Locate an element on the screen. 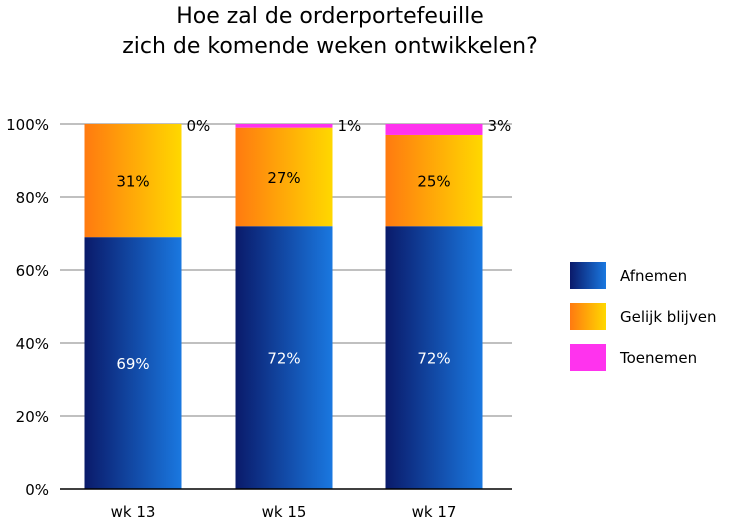 The width and height of the screenshot is (734, 523). data-label-gelijk-blijven-wk-17: 25% is located at coordinates (433, 182).